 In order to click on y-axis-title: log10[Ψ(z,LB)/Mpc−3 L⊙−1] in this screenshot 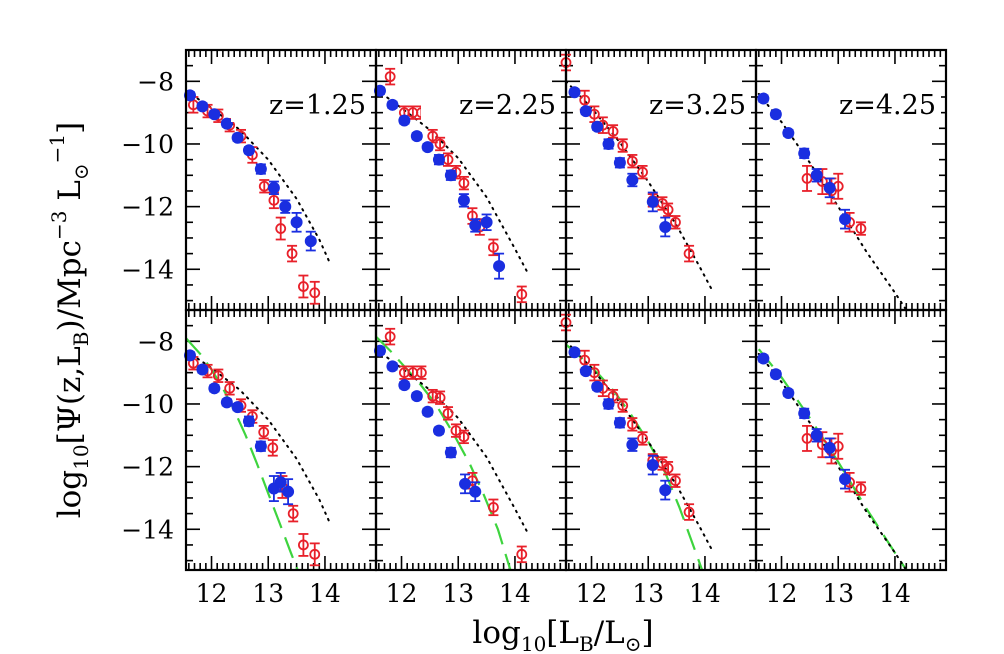, I will do `click(69, 320)`.